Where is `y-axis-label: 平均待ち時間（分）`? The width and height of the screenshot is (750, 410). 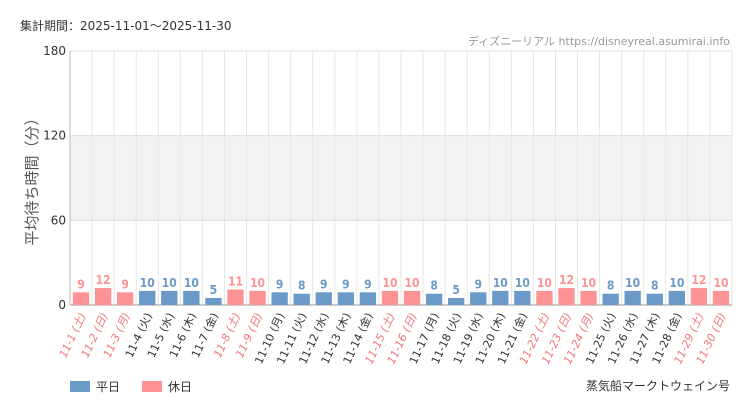
y-axis-label: 平均待ち時間（分） is located at coordinates (32, 177).